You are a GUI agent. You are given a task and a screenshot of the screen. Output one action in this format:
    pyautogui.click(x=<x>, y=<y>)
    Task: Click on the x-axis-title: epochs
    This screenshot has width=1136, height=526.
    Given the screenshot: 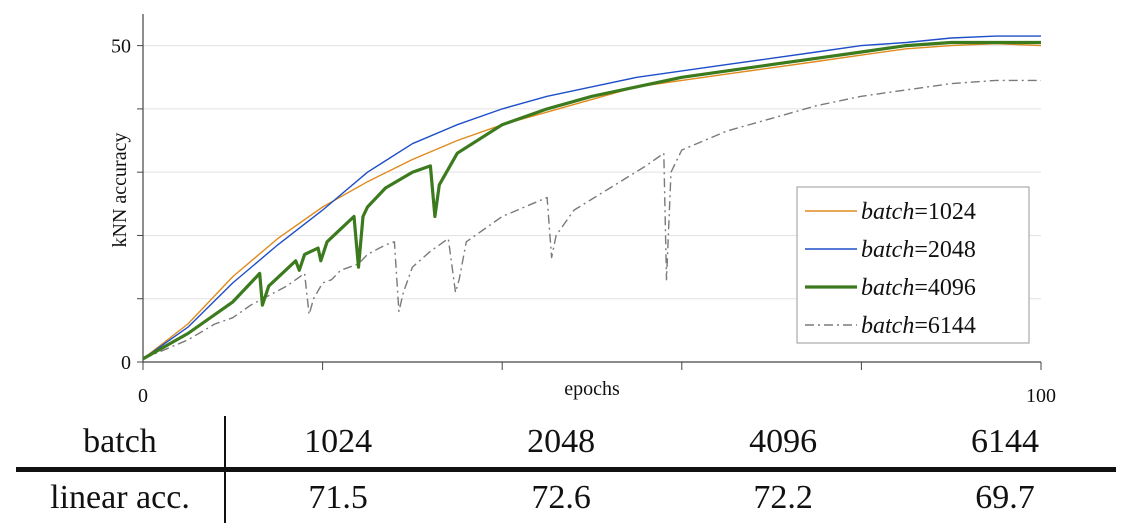 What is the action you would take?
    pyautogui.click(x=592, y=389)
    